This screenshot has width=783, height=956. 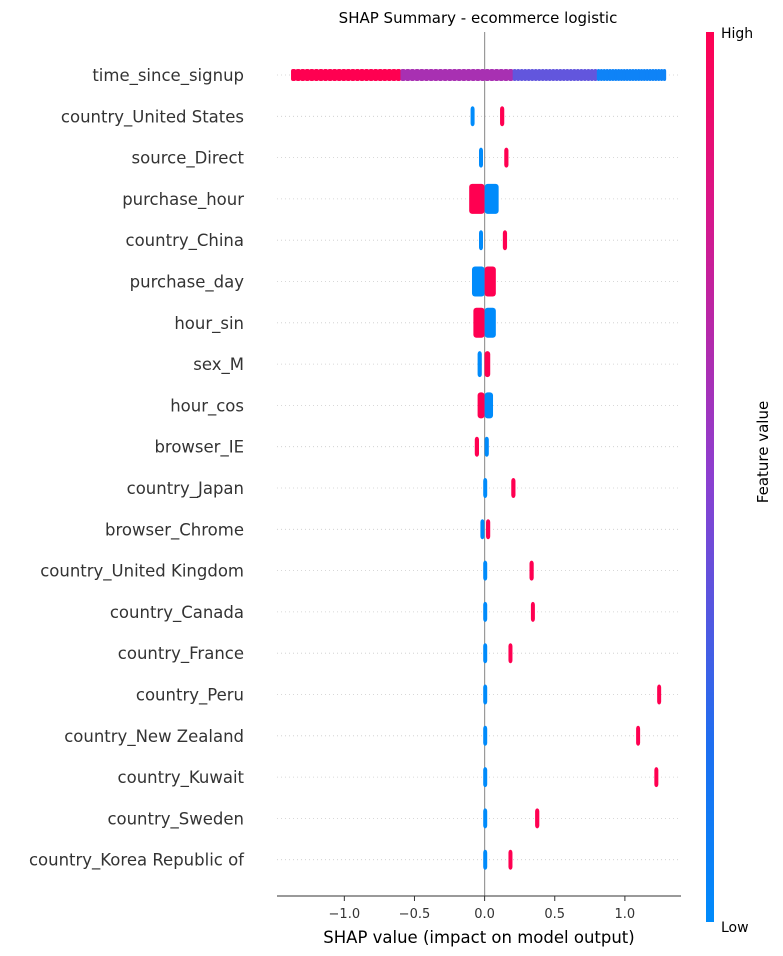 What do you see at coordinates (175, 819) in the screenshot?
I see `feature-label: country_Sweden` at bounding box center [175, 819].